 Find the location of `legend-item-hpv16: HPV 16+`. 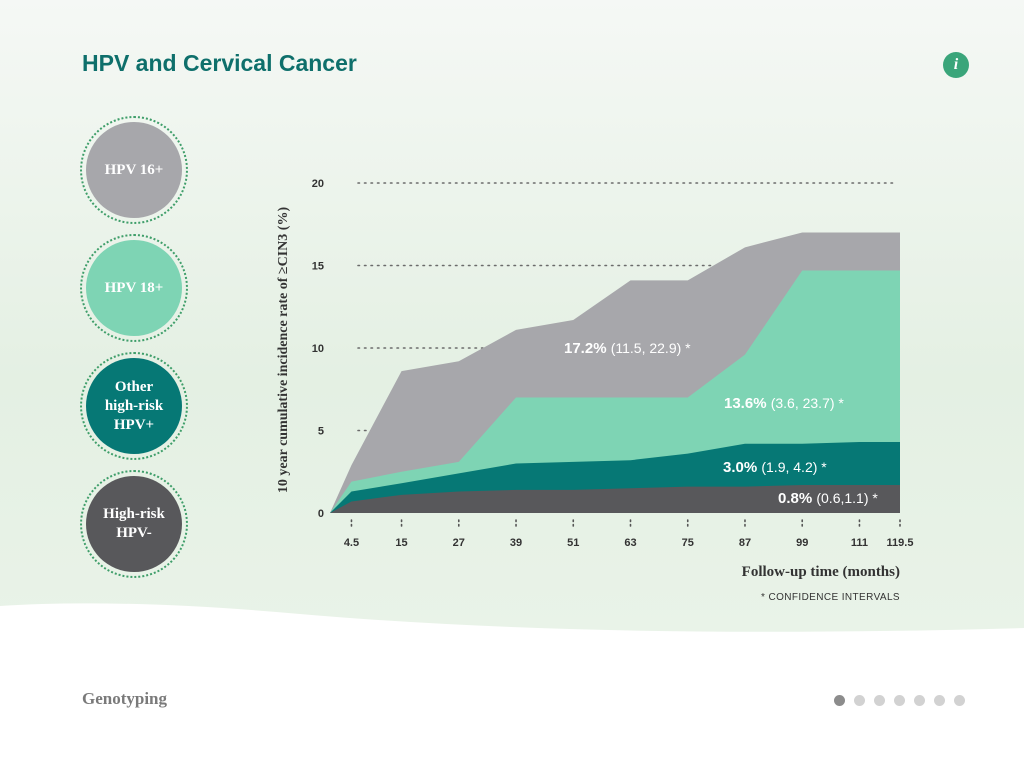

legend-item-hpv16: HPV 16+ is located at coordinates (134, 170).